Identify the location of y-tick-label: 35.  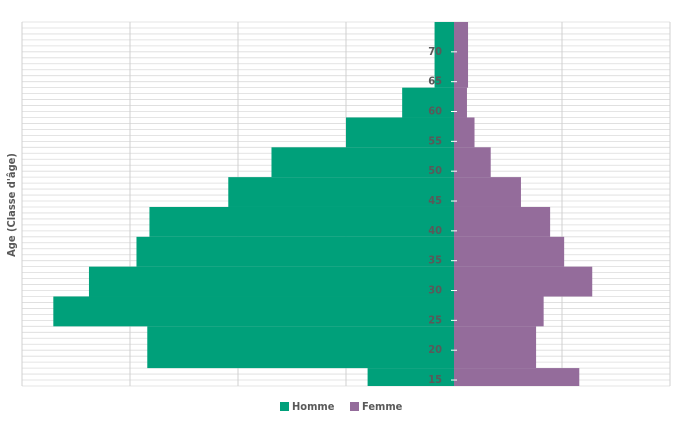
(435, 260).